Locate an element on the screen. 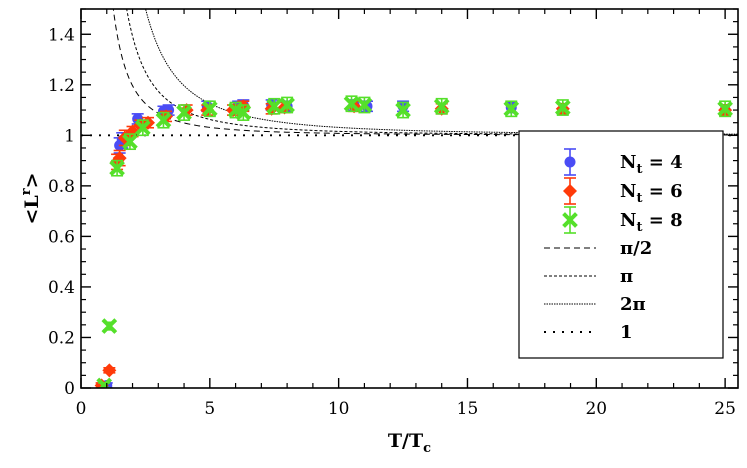 The width and height of the screenshot is (747, 468). x-axis-label-sub: c is located at coordinates (427, 448).